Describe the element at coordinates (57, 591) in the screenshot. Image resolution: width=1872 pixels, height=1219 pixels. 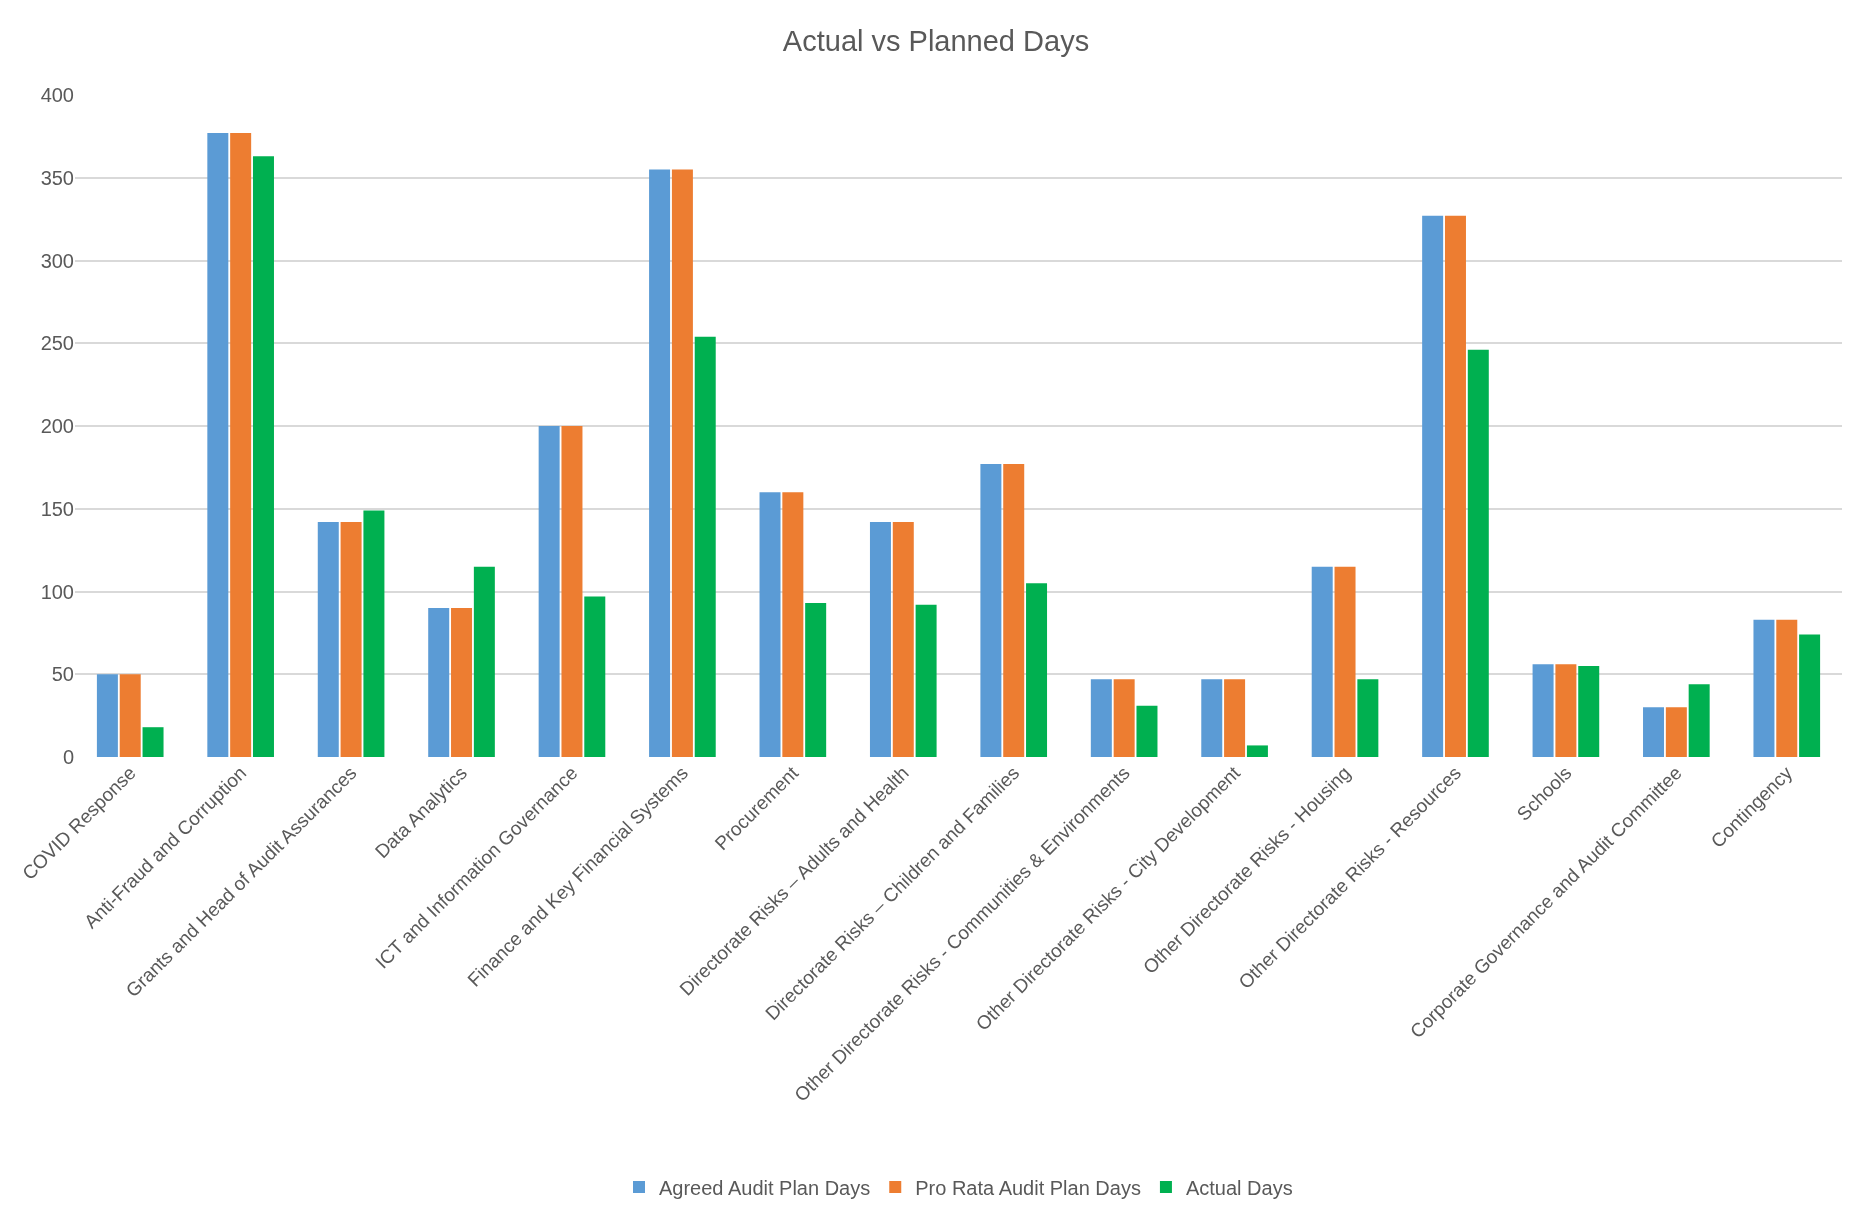
I see `y-tick-label: 100` at that location.